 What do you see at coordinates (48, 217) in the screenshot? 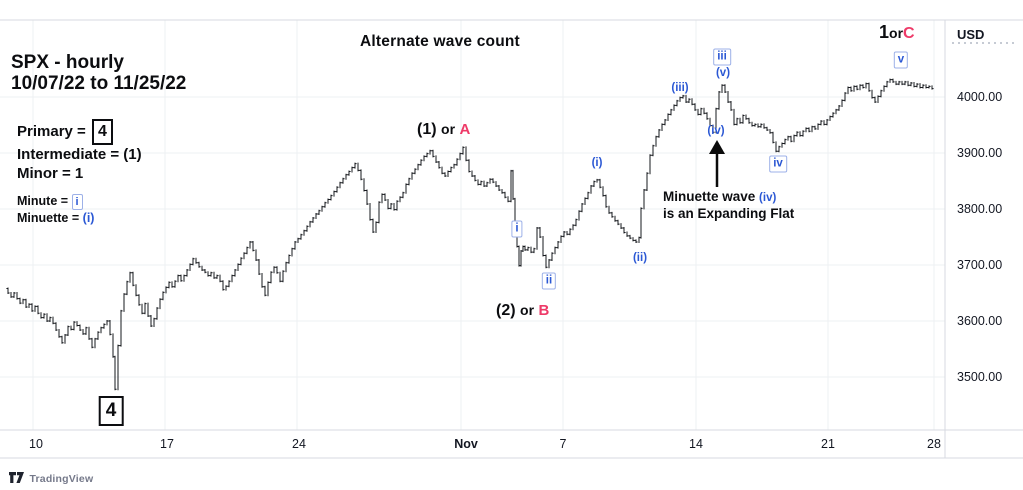
I see `legend-minuette-label: Minuette =` at bounding box center [48, 217].